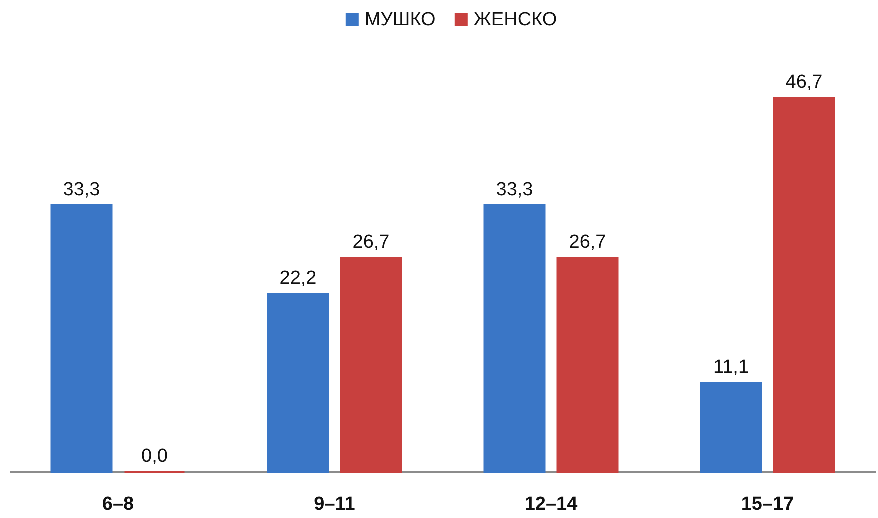  What do you see at coordinates (731, 367) in the screenshot?
I see `data-label: 11,1` at bounding box center [731, 367].